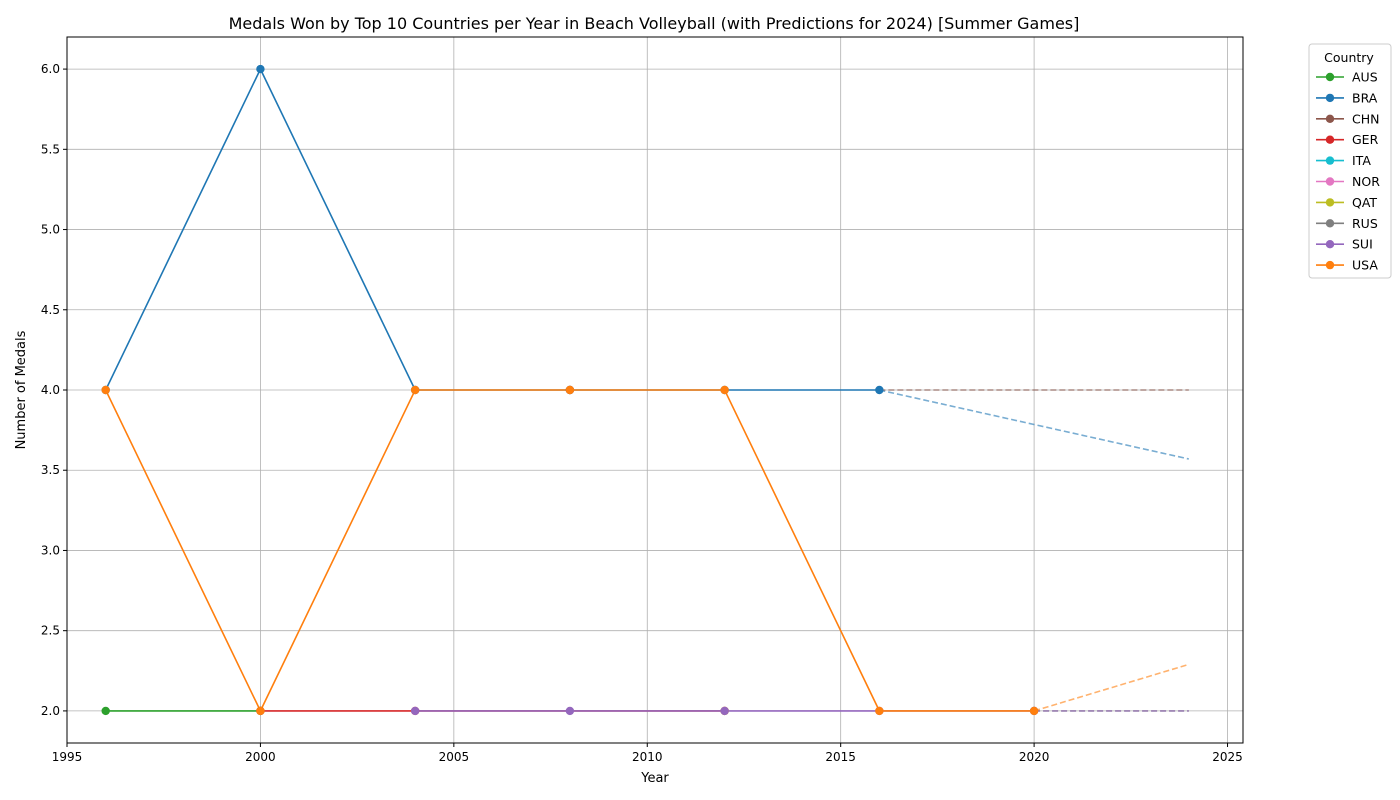 The height and width of the screenshot is (800, 1400). What do you see at coordinates (1330, 77) in the screenshot?
I see `legend-marker-aus` at bounding box center [1330, 77].